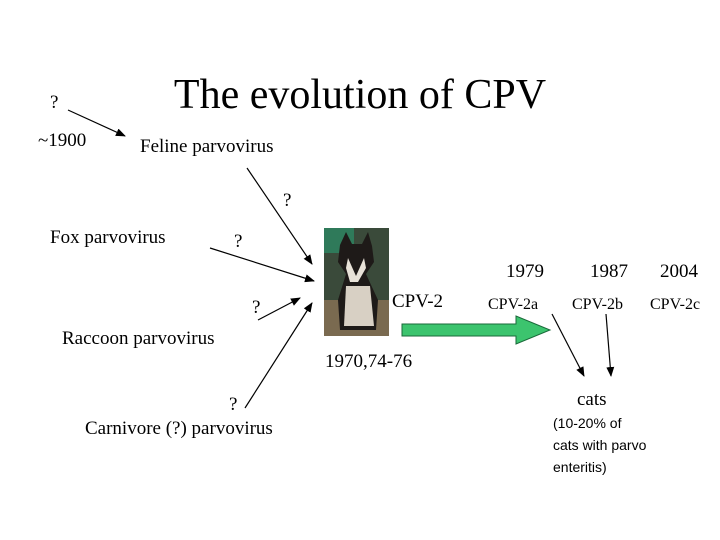 The image size is (720, 540). I want to click on variant-year: 1979, so click(525, 271).